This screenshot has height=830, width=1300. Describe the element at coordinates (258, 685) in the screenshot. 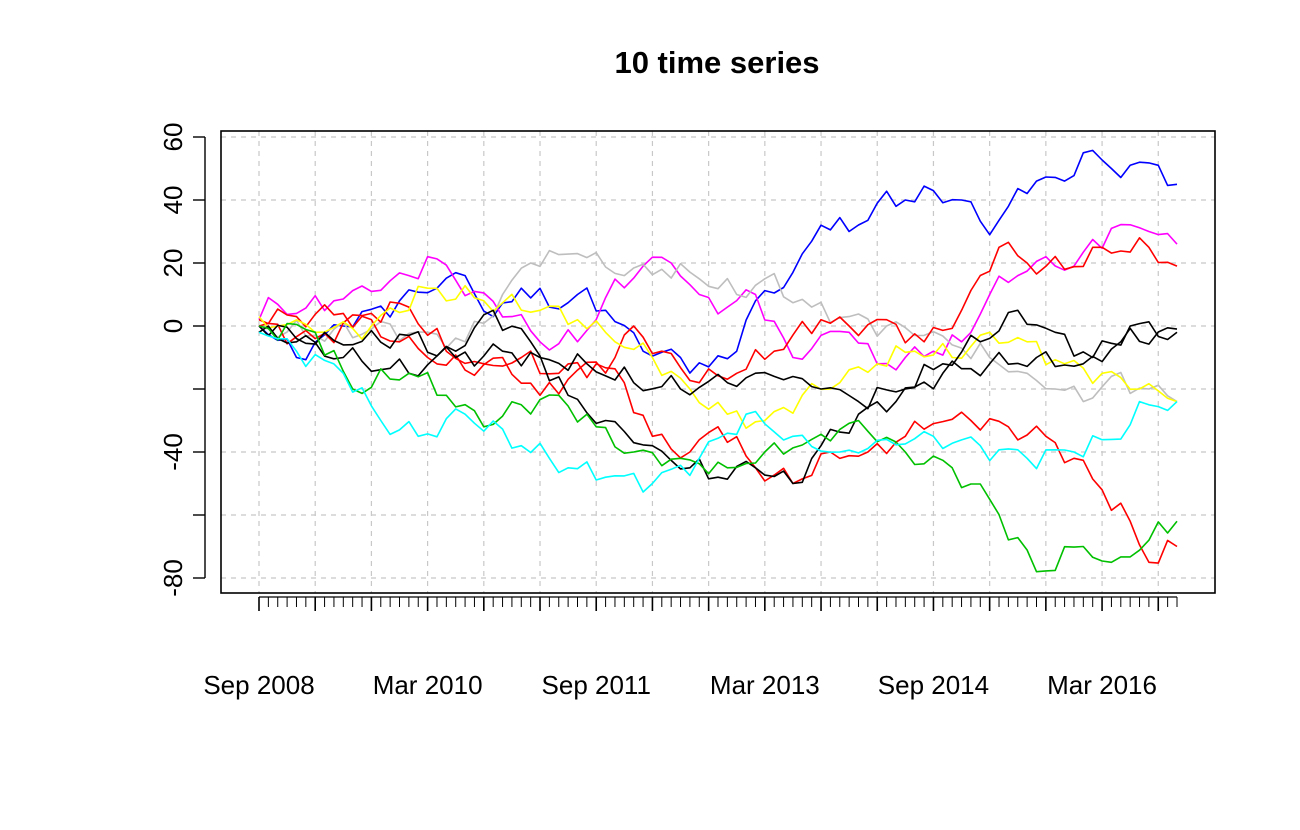

I see `x-tick-label: Sep 2008` at that location.